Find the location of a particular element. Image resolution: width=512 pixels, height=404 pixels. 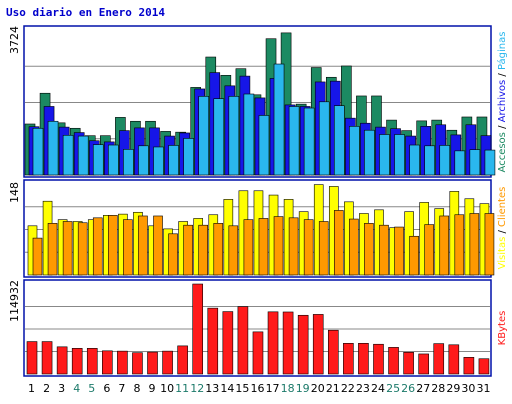

day-tick-label: 9 is located at coordinates (152, 388).